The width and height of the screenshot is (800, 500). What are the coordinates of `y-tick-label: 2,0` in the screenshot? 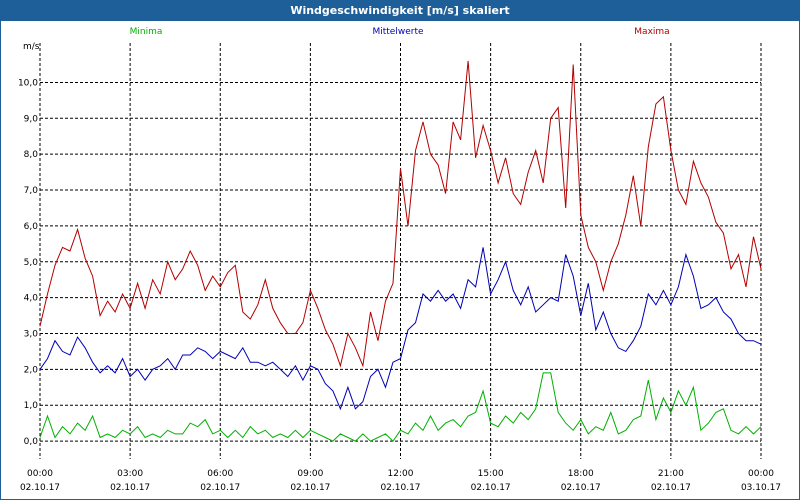 It's located at (31, 370).